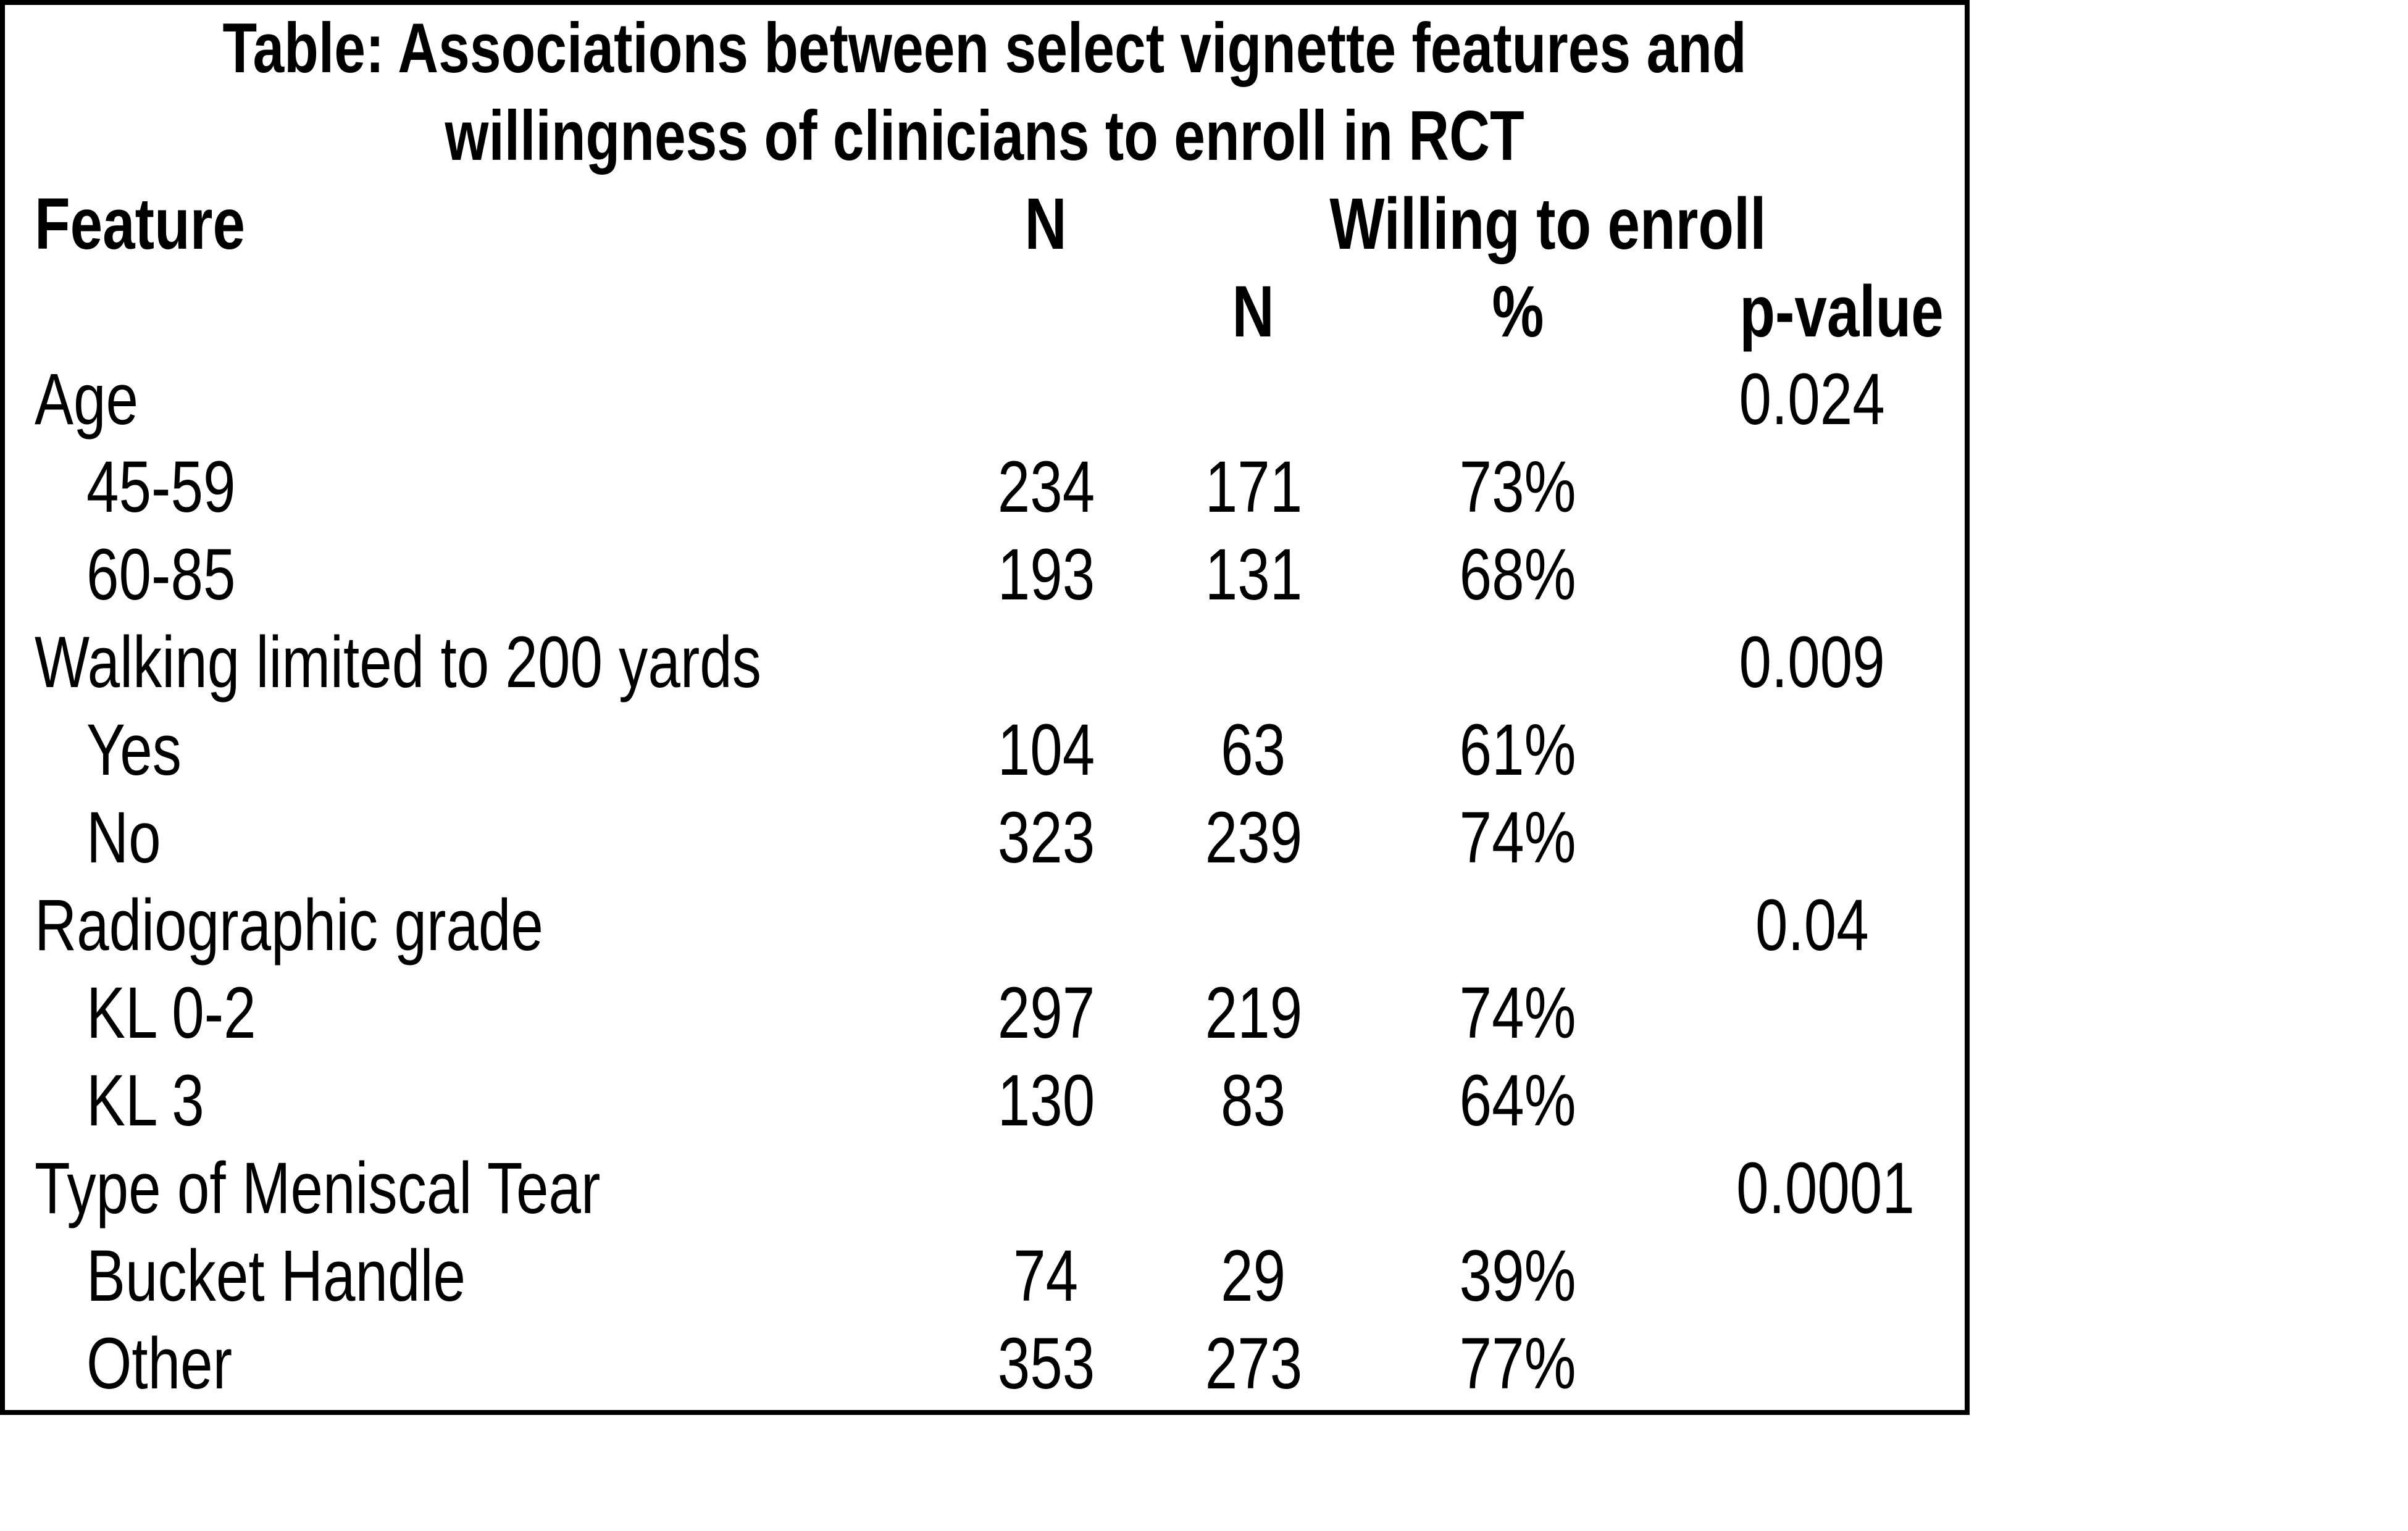 The width and height of the screenshot is (2408, 1531). What do you see at coordinates (1253, 1100) in the screenshot?
I see `cell-willing-n-text: 83` at bounding box center [1253, 1100].